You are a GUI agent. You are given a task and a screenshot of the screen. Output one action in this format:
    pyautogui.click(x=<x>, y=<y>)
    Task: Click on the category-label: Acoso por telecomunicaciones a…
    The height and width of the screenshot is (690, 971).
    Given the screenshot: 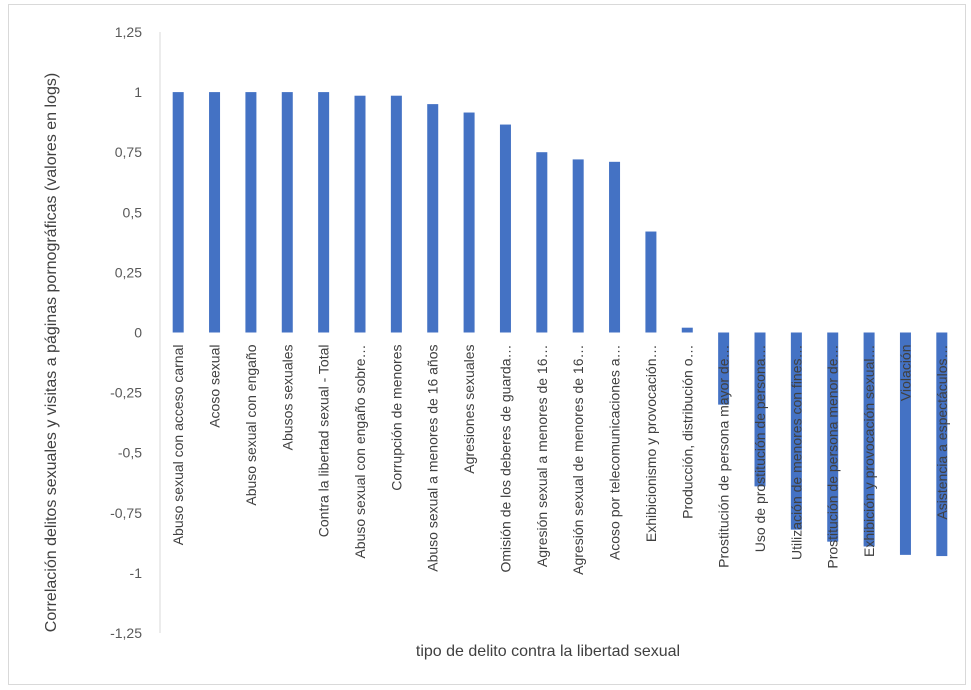 What is the action you would take?
    pyautogui.click(x=615, y=453)
    